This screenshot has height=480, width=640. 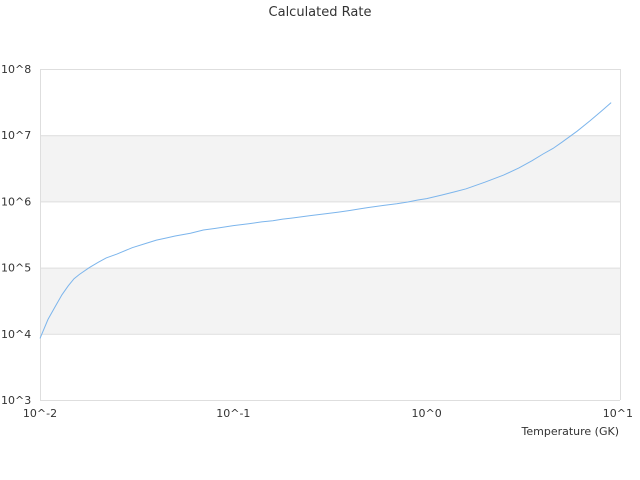 I want to click on x-axis-tick-labels: 10^-2 10^-1 10^0 10^1, so click(x=328, y=413).